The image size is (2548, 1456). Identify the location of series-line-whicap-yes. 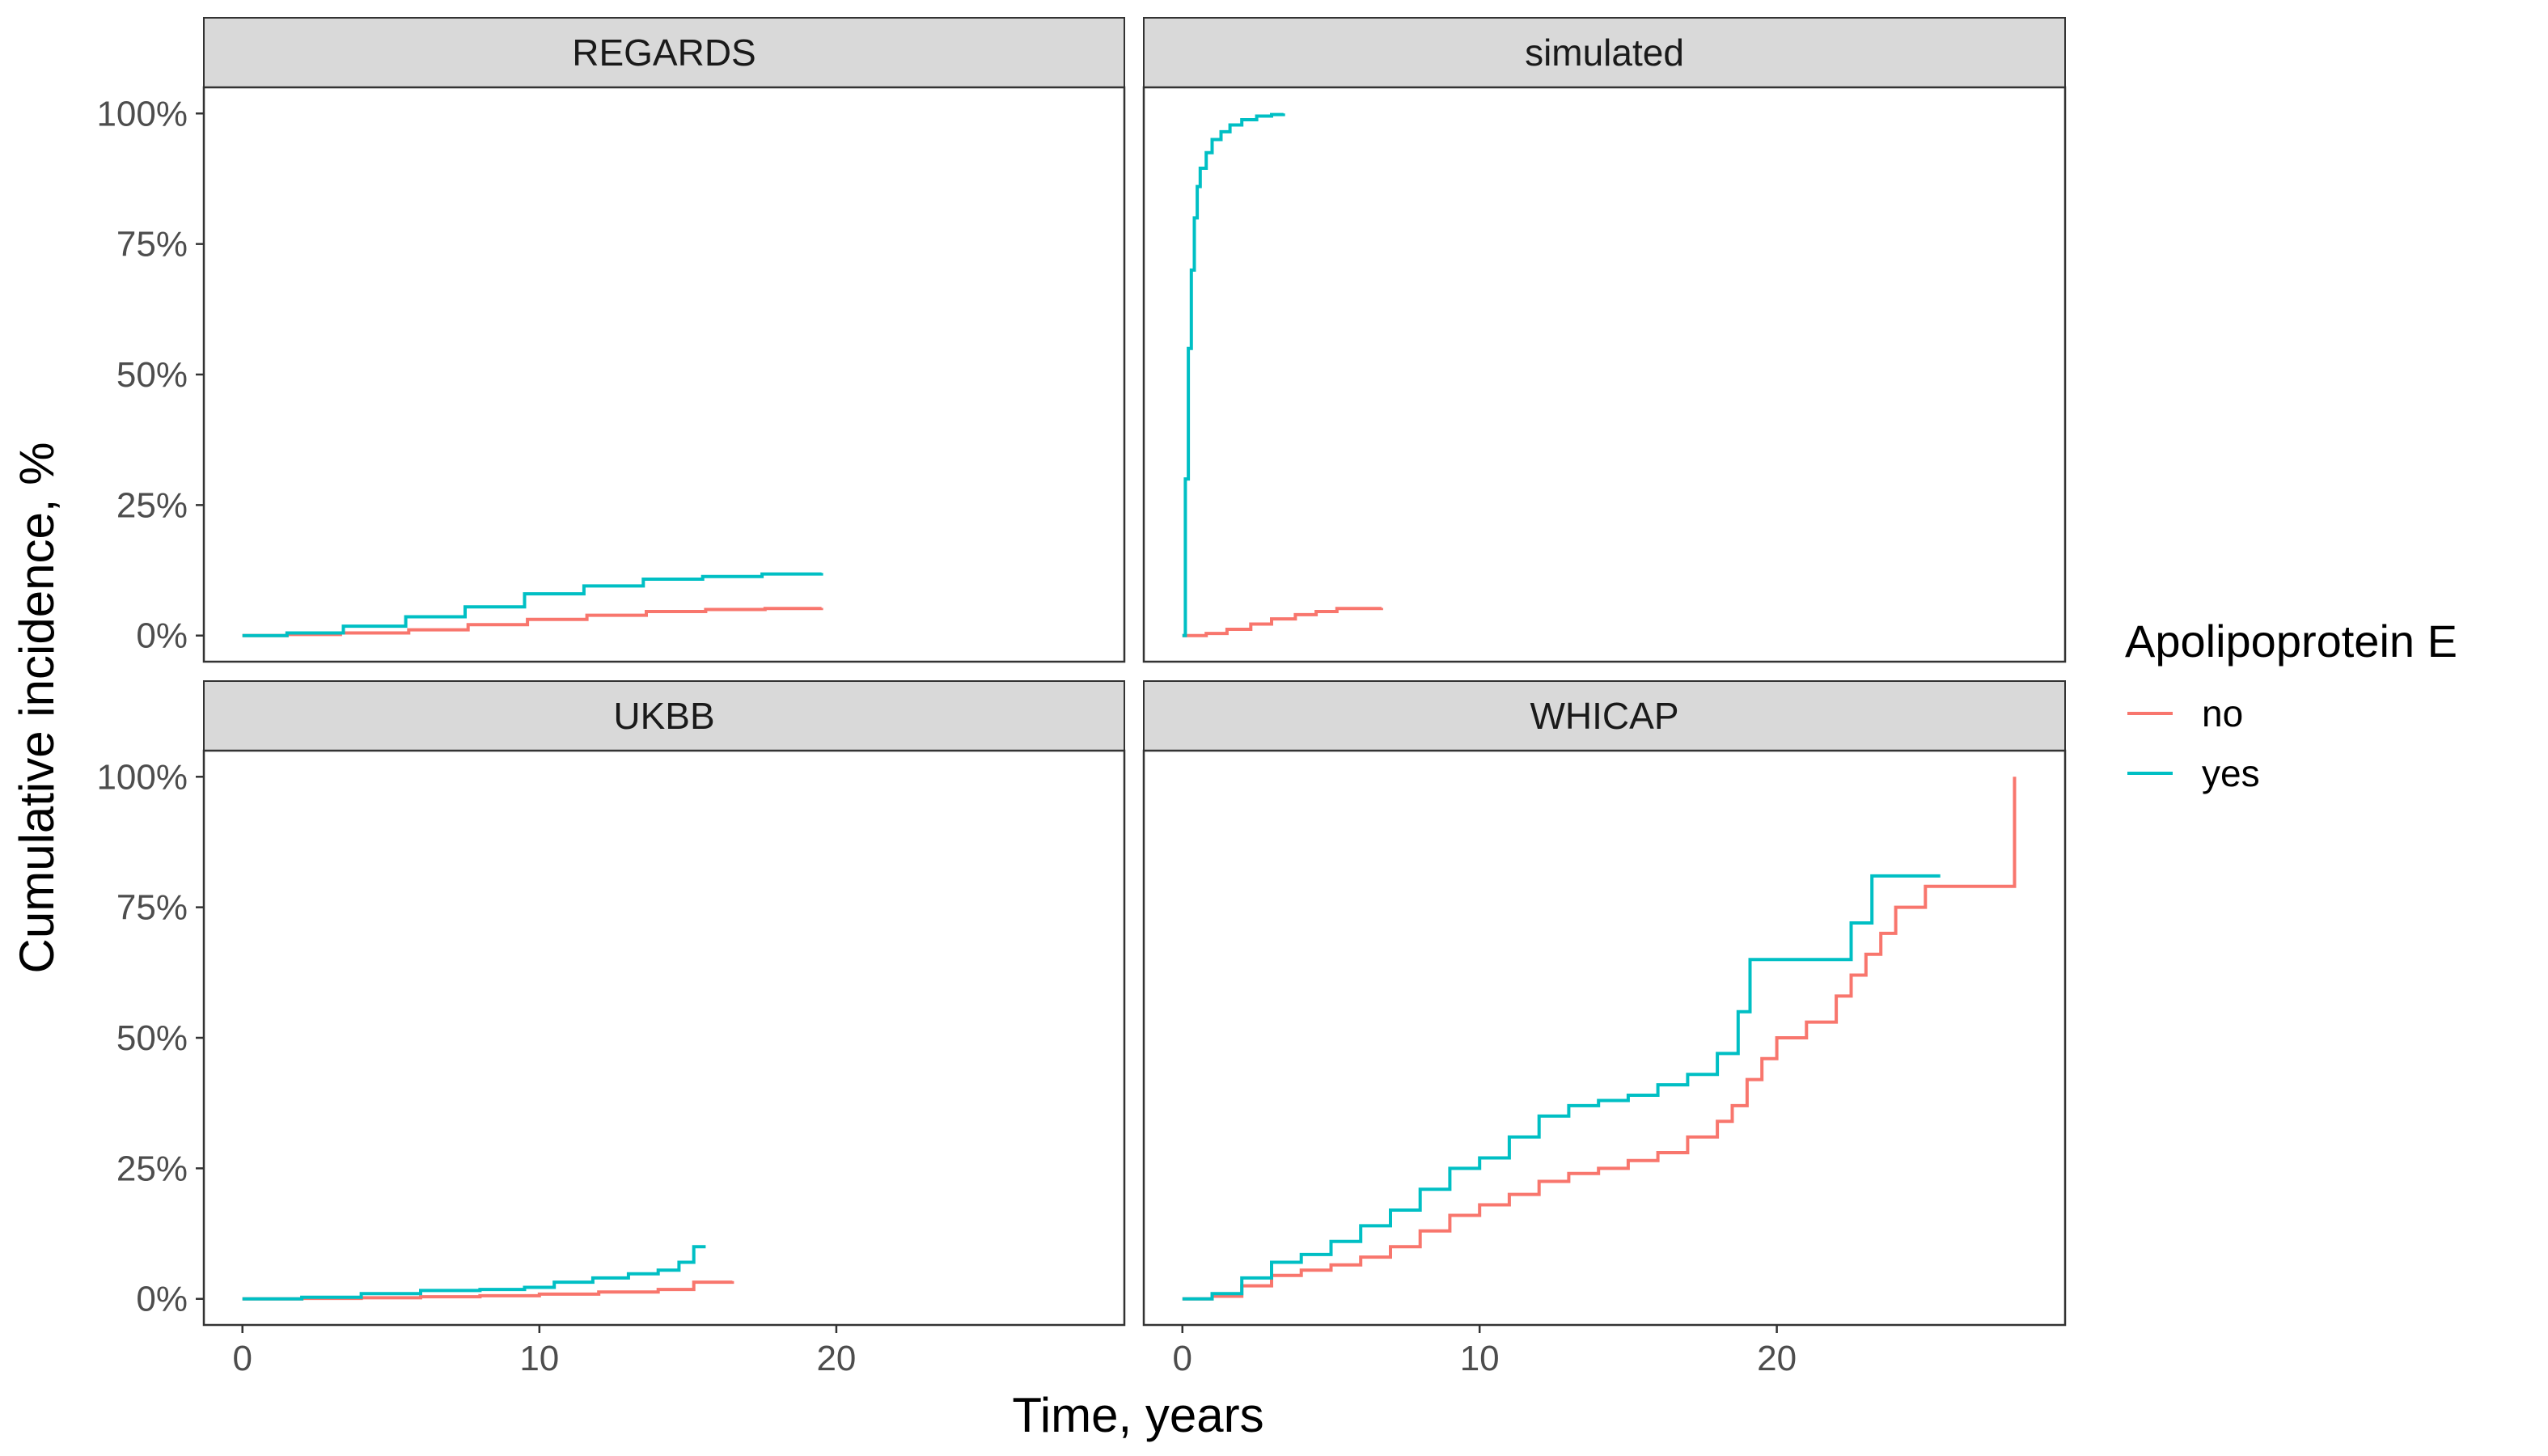
(1562, 1087).